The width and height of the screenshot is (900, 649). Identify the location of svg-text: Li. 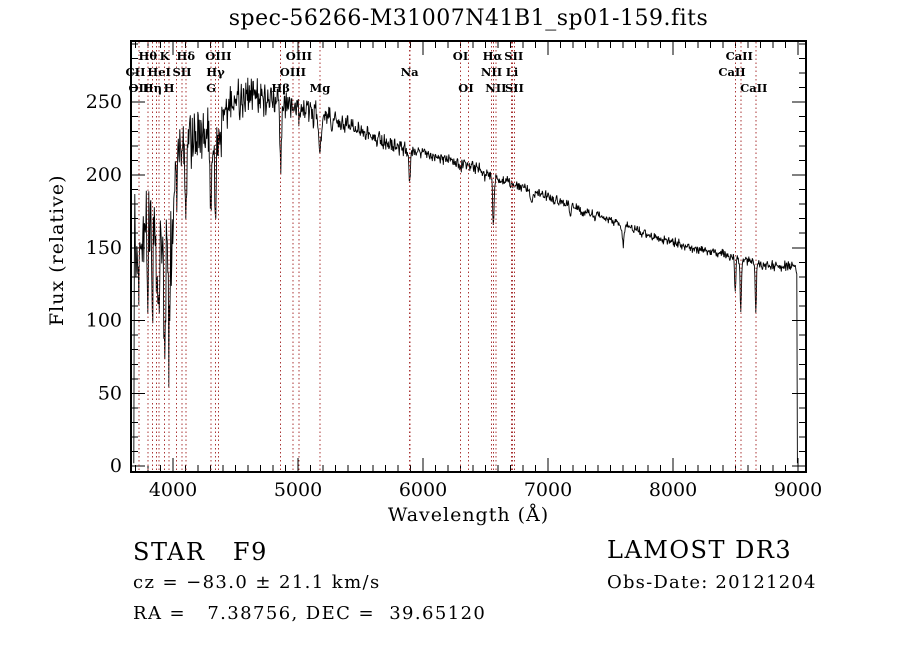
(512, 72).